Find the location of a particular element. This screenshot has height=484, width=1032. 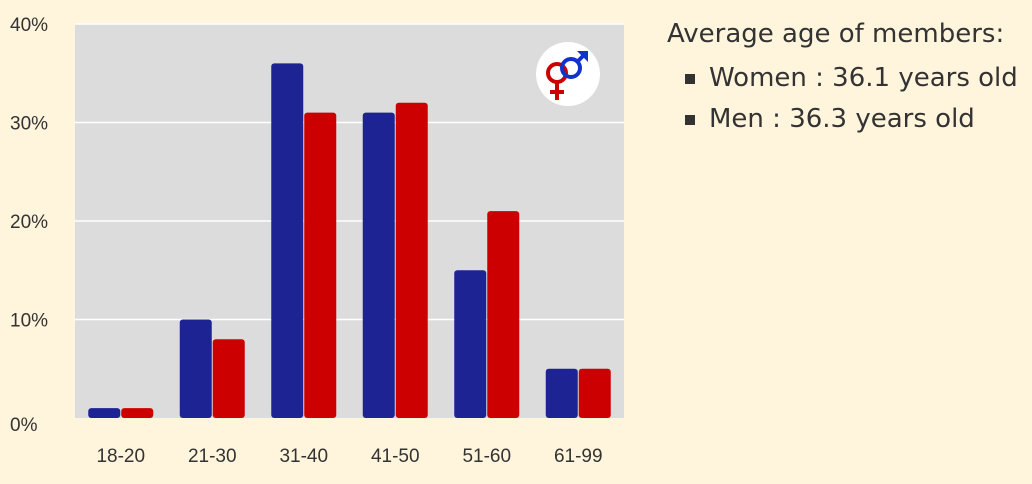

x-tick-label: 51-60 is located at coordinates (486, 456).